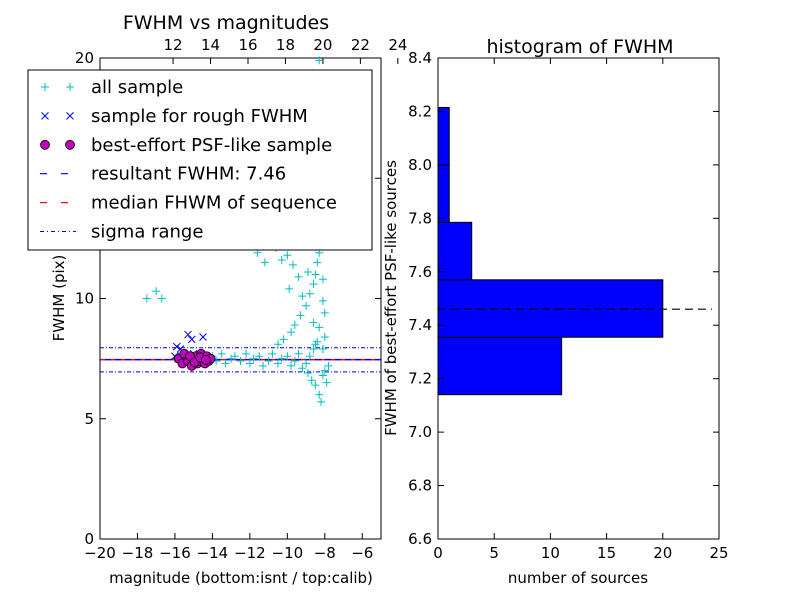 This screenshot has height=600, width=800. Describe the element at coordinates (438, 553) in the screenshot. I see `x-tick-label: 0` at that location.